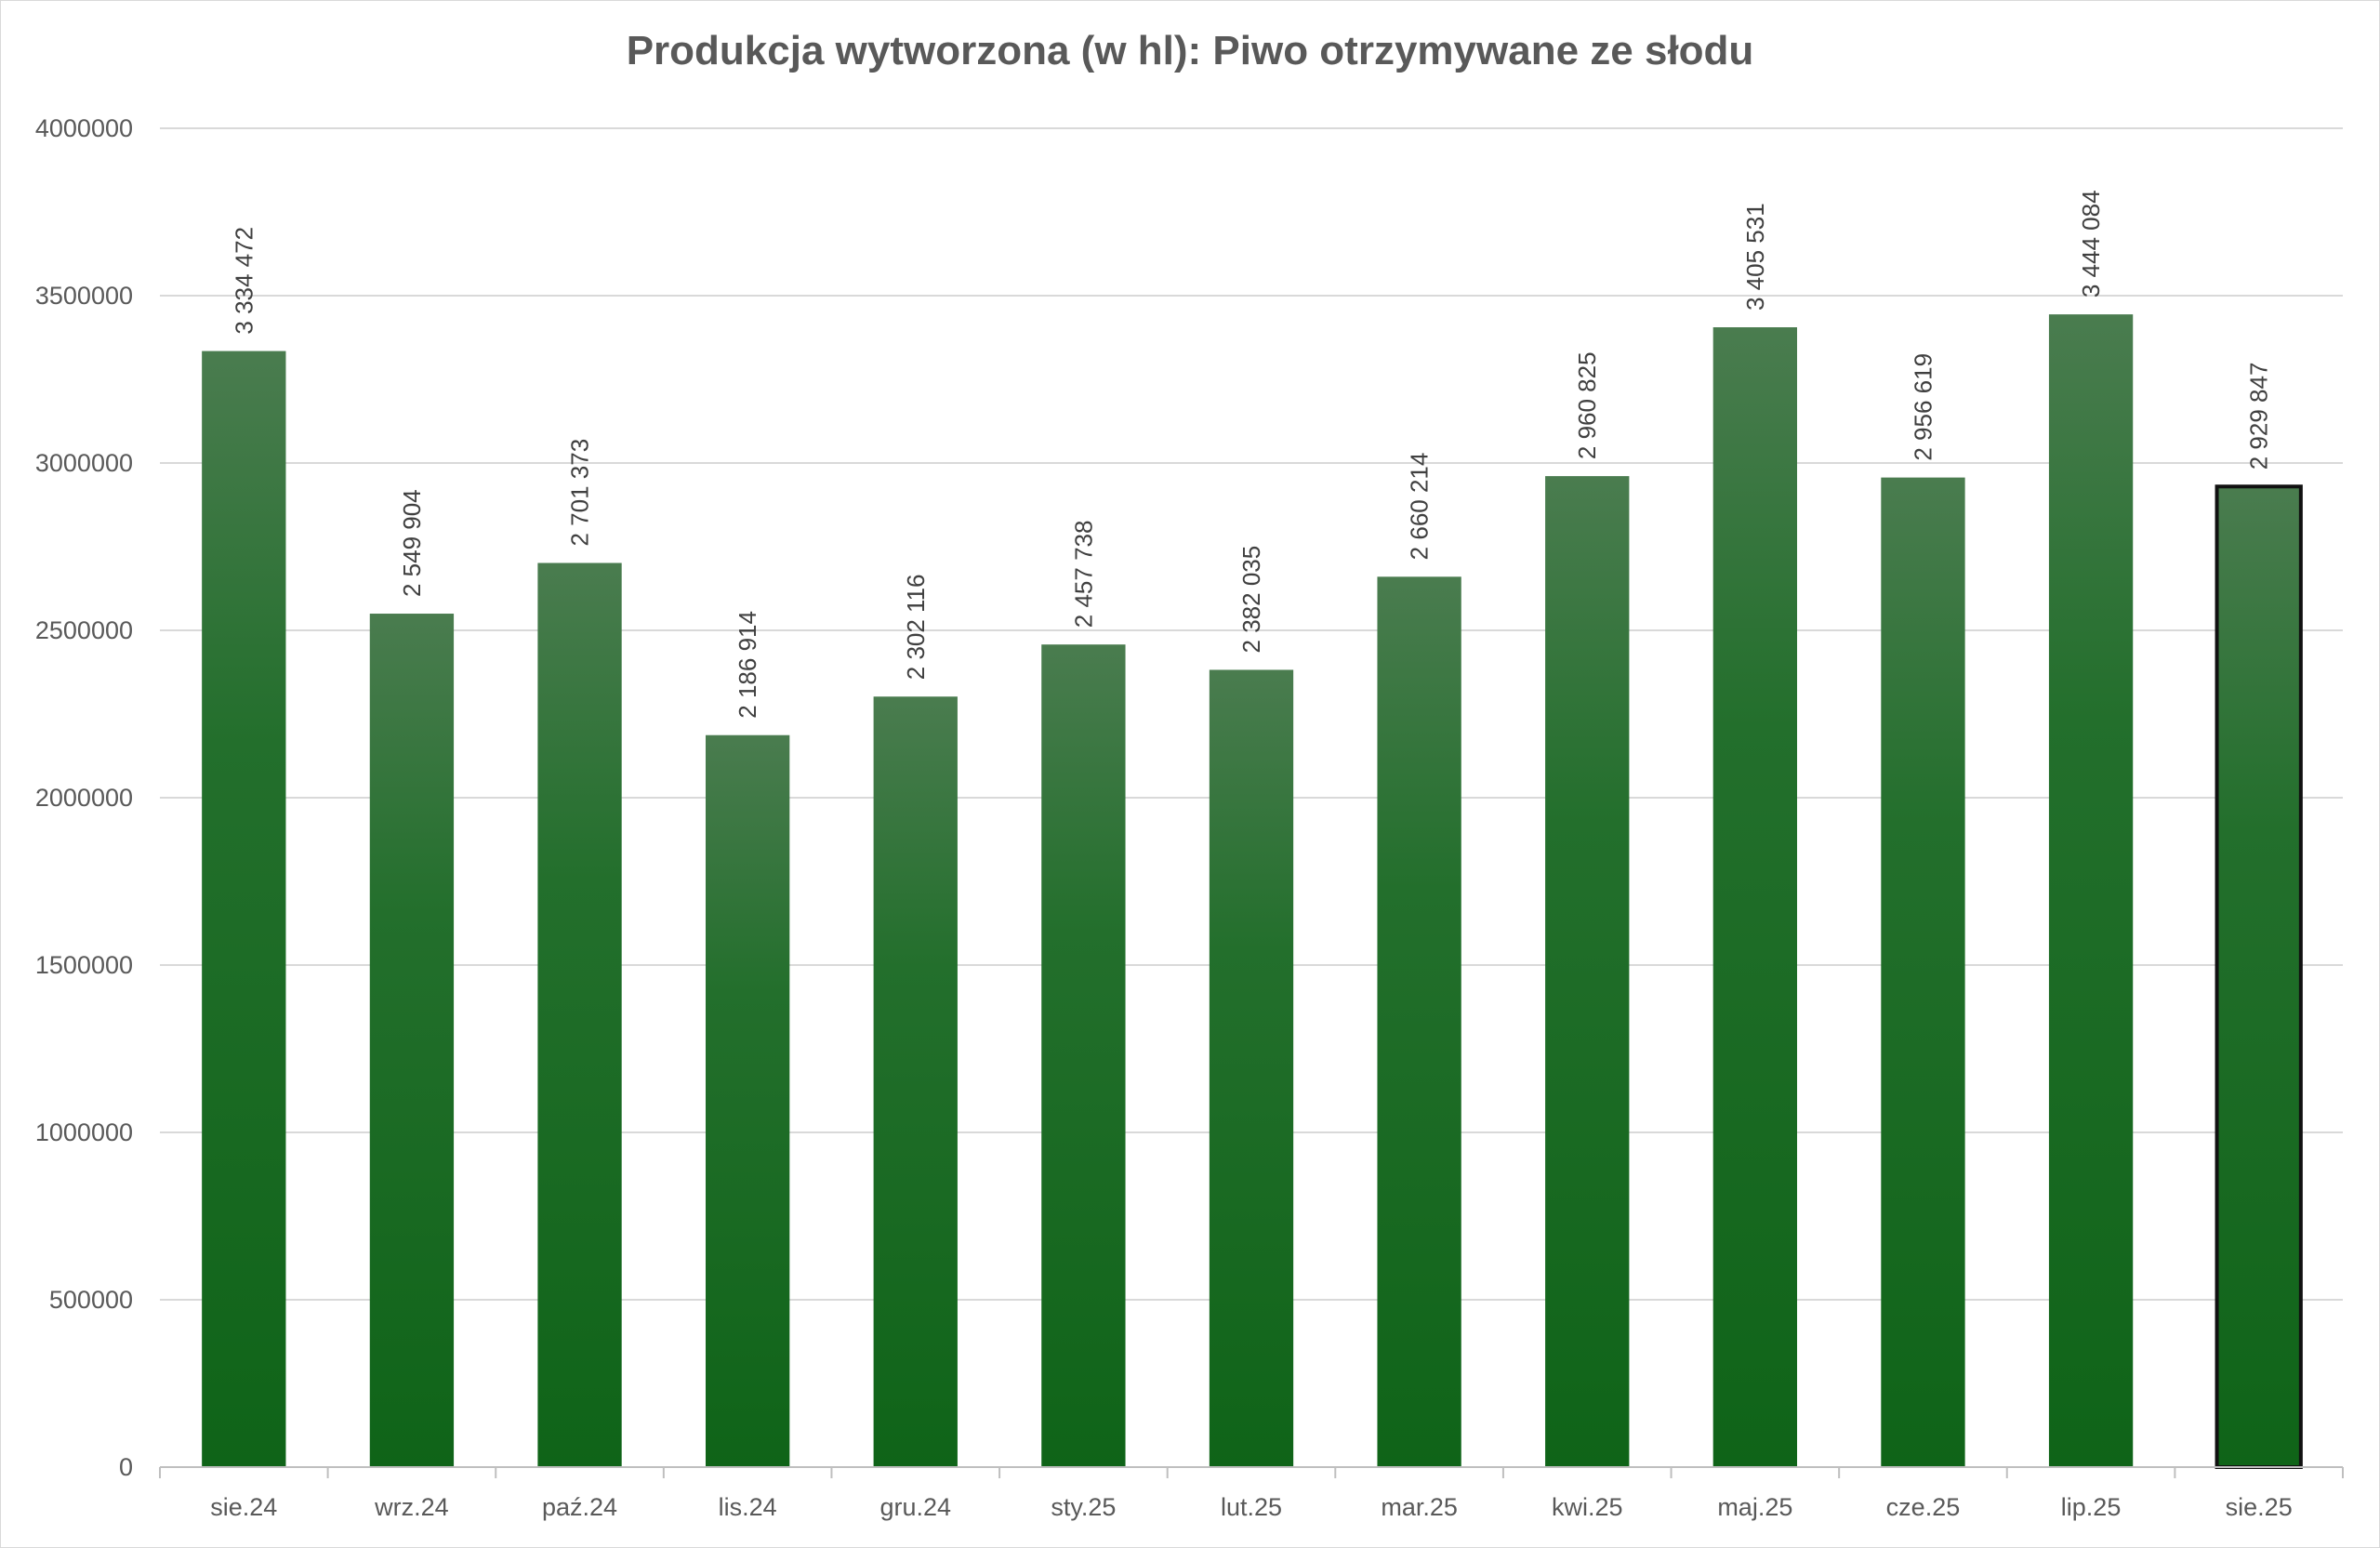 This screenshot has height=1548, width=2380. Describe the element at coordinates (915, 1507) in the screenshot. I see `x-tick-label: gru.24` at that location.